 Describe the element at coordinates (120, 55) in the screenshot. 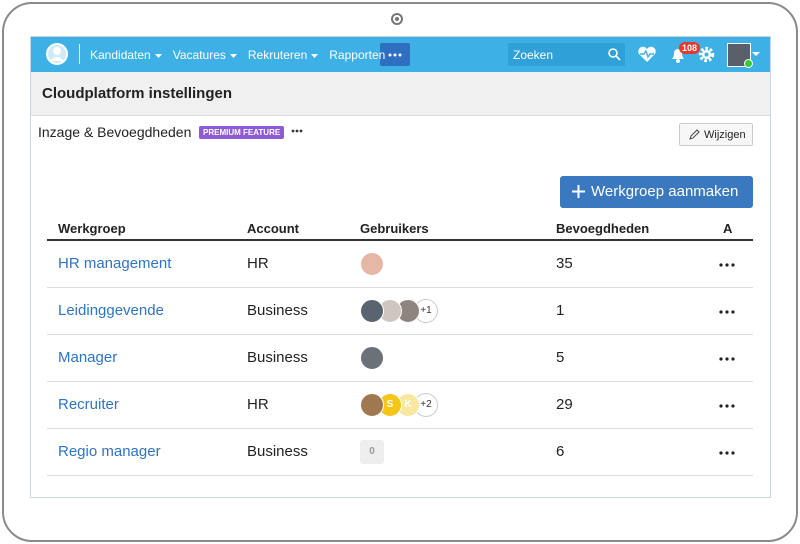

I see `nav-item: Kandidaten` at that location.